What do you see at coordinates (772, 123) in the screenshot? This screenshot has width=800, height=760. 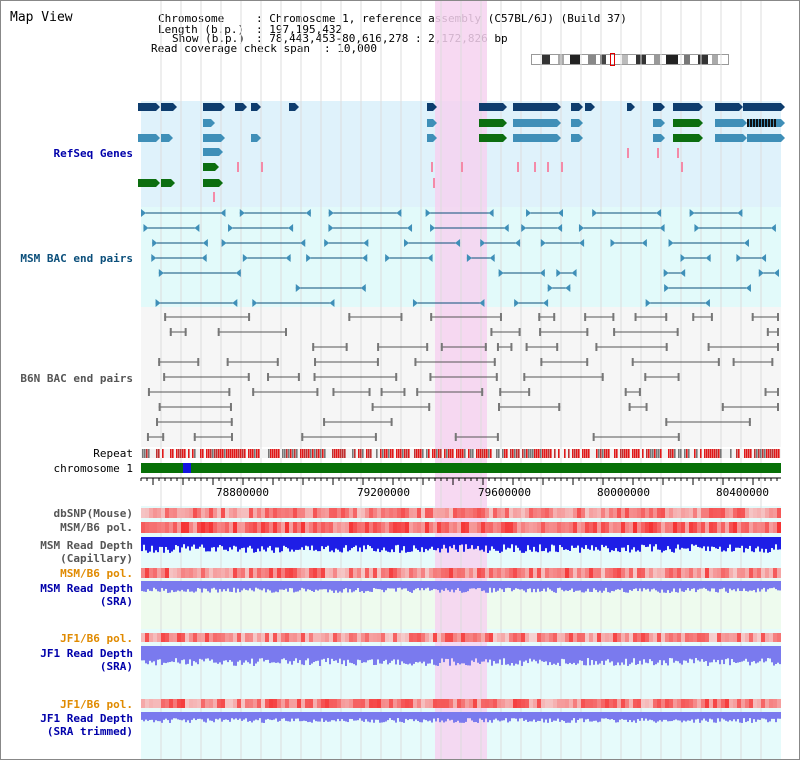 I see `gene-exon` at bounding box center [772, 123].